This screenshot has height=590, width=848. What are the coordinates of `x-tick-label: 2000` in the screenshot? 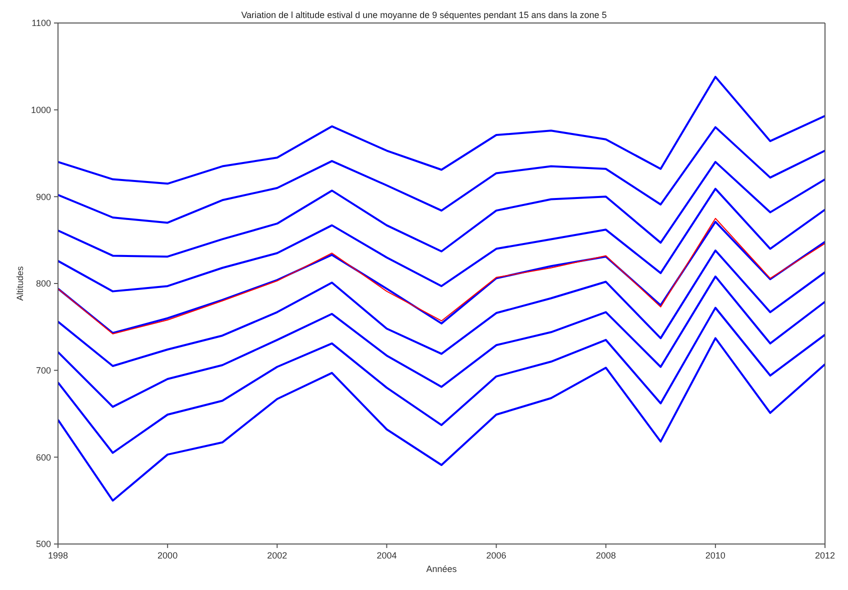 It's located at (168, 555).